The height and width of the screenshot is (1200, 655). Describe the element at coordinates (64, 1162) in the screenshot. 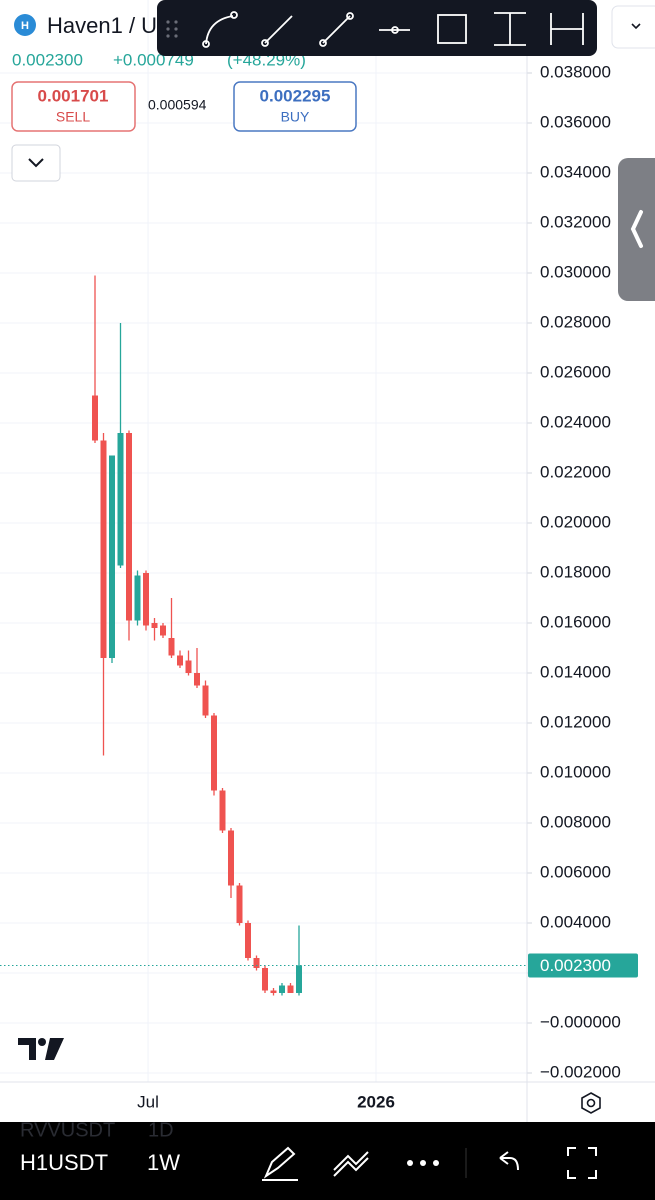

I see `bottom-symbol: H1USDT` at that location.